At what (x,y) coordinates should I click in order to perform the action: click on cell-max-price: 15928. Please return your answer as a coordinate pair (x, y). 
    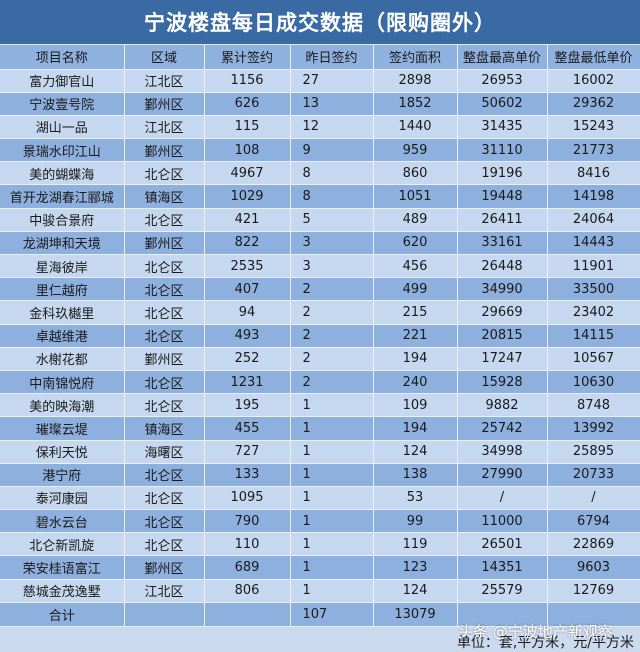
    Looking at the image, I should click on (502, 382).